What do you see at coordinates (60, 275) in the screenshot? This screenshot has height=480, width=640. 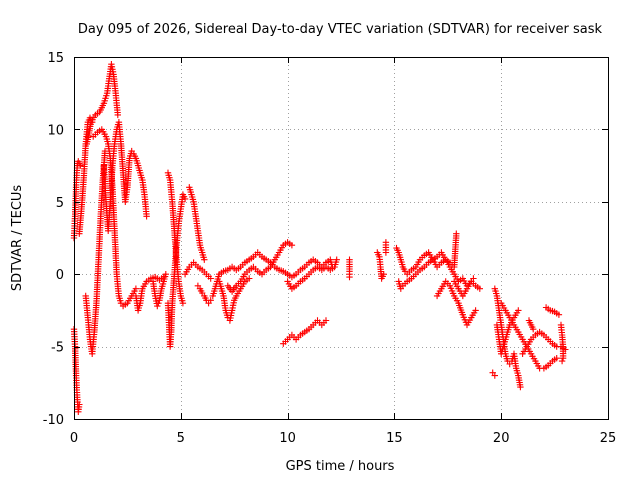 I see `y-tick-label: 0` at bounding box center [60, 275].